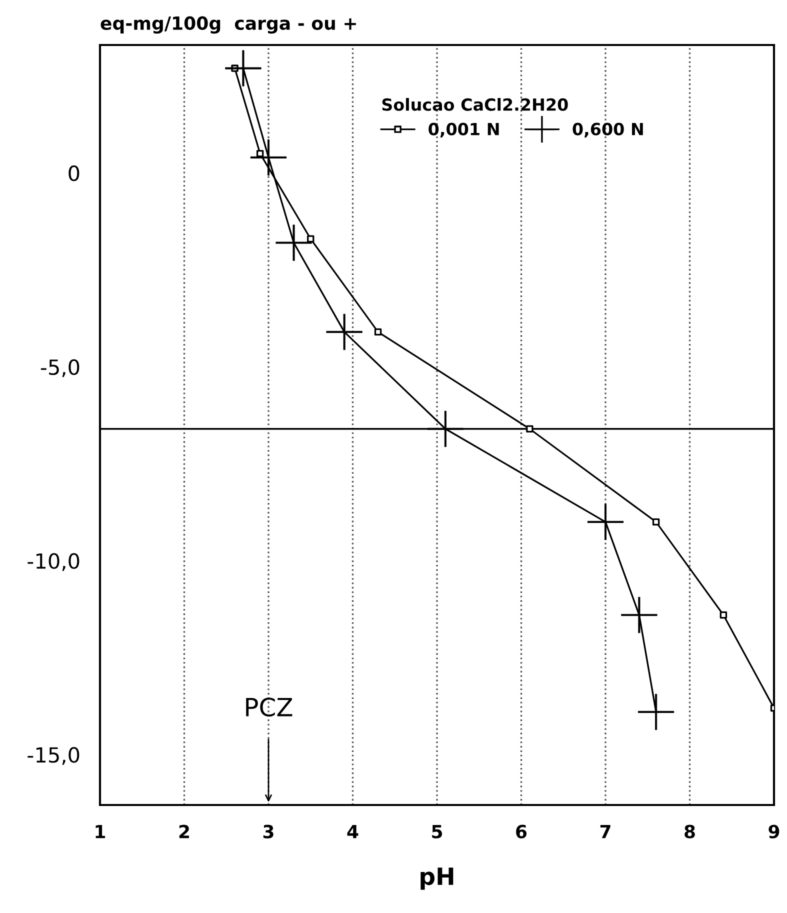  I want to click on x-tick-label: 3, so click(268, 831).